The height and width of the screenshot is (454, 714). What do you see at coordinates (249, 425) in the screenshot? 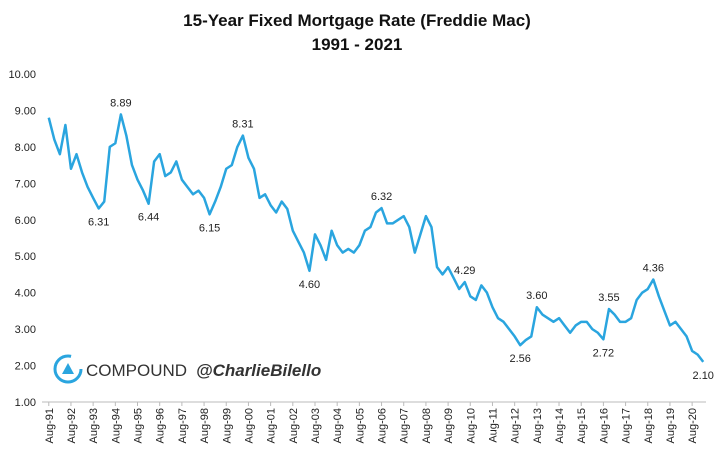
I see `x-tick-label: Aug-00` at bounding box center [249, 425].